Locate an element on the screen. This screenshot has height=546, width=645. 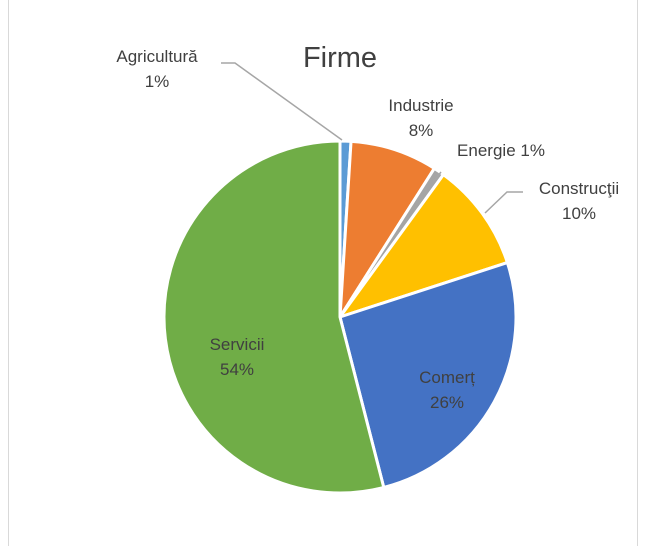
data-label-name-1: Industrie is located at coordinates (420, 105).